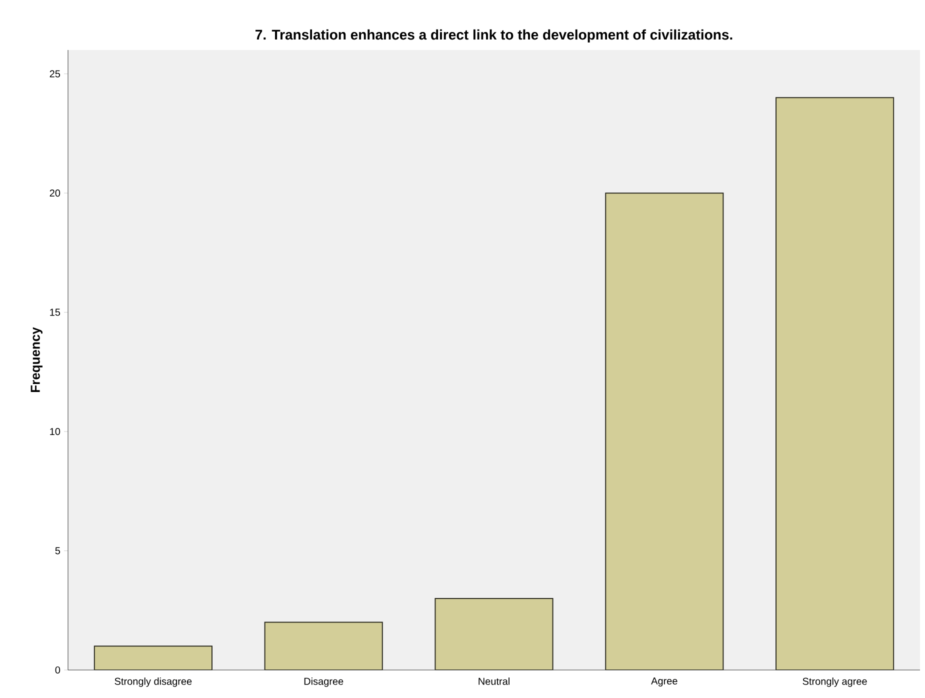  Describe the element at coordinates (57, 550) in the screenshot. I see `y-tick-label: 5` at that location.